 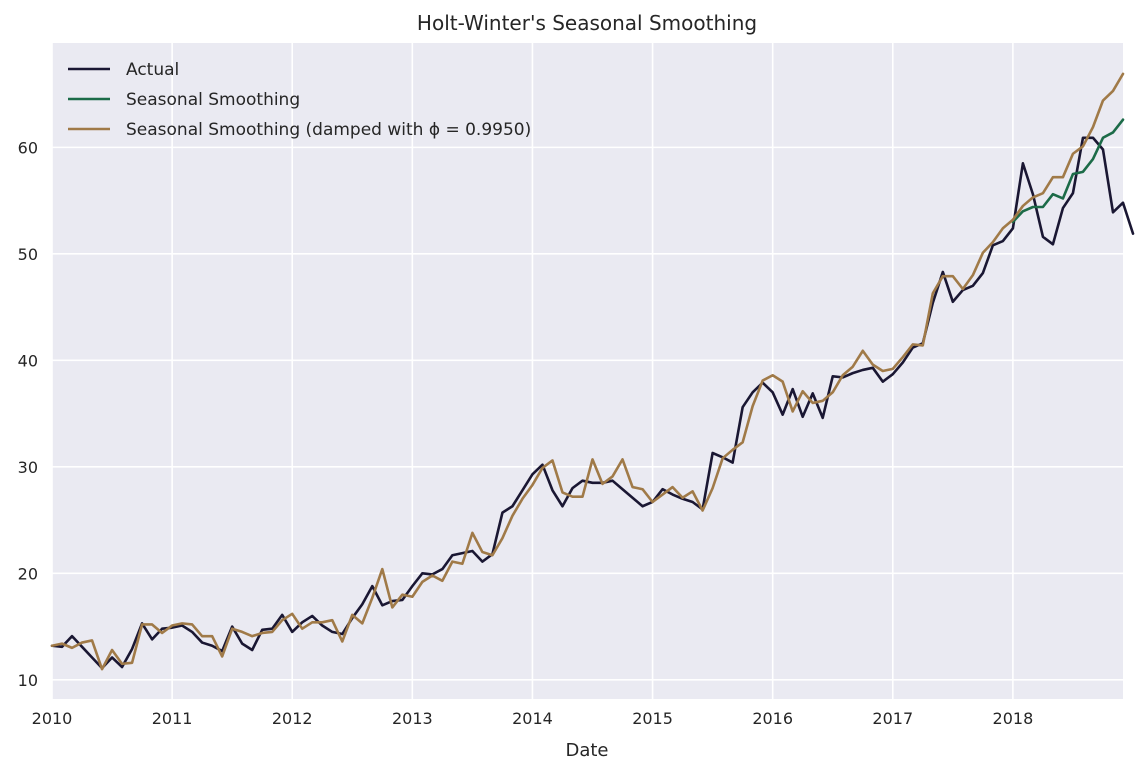 I want to click on x-tick-label: 2016, so click(x=772, y=718).